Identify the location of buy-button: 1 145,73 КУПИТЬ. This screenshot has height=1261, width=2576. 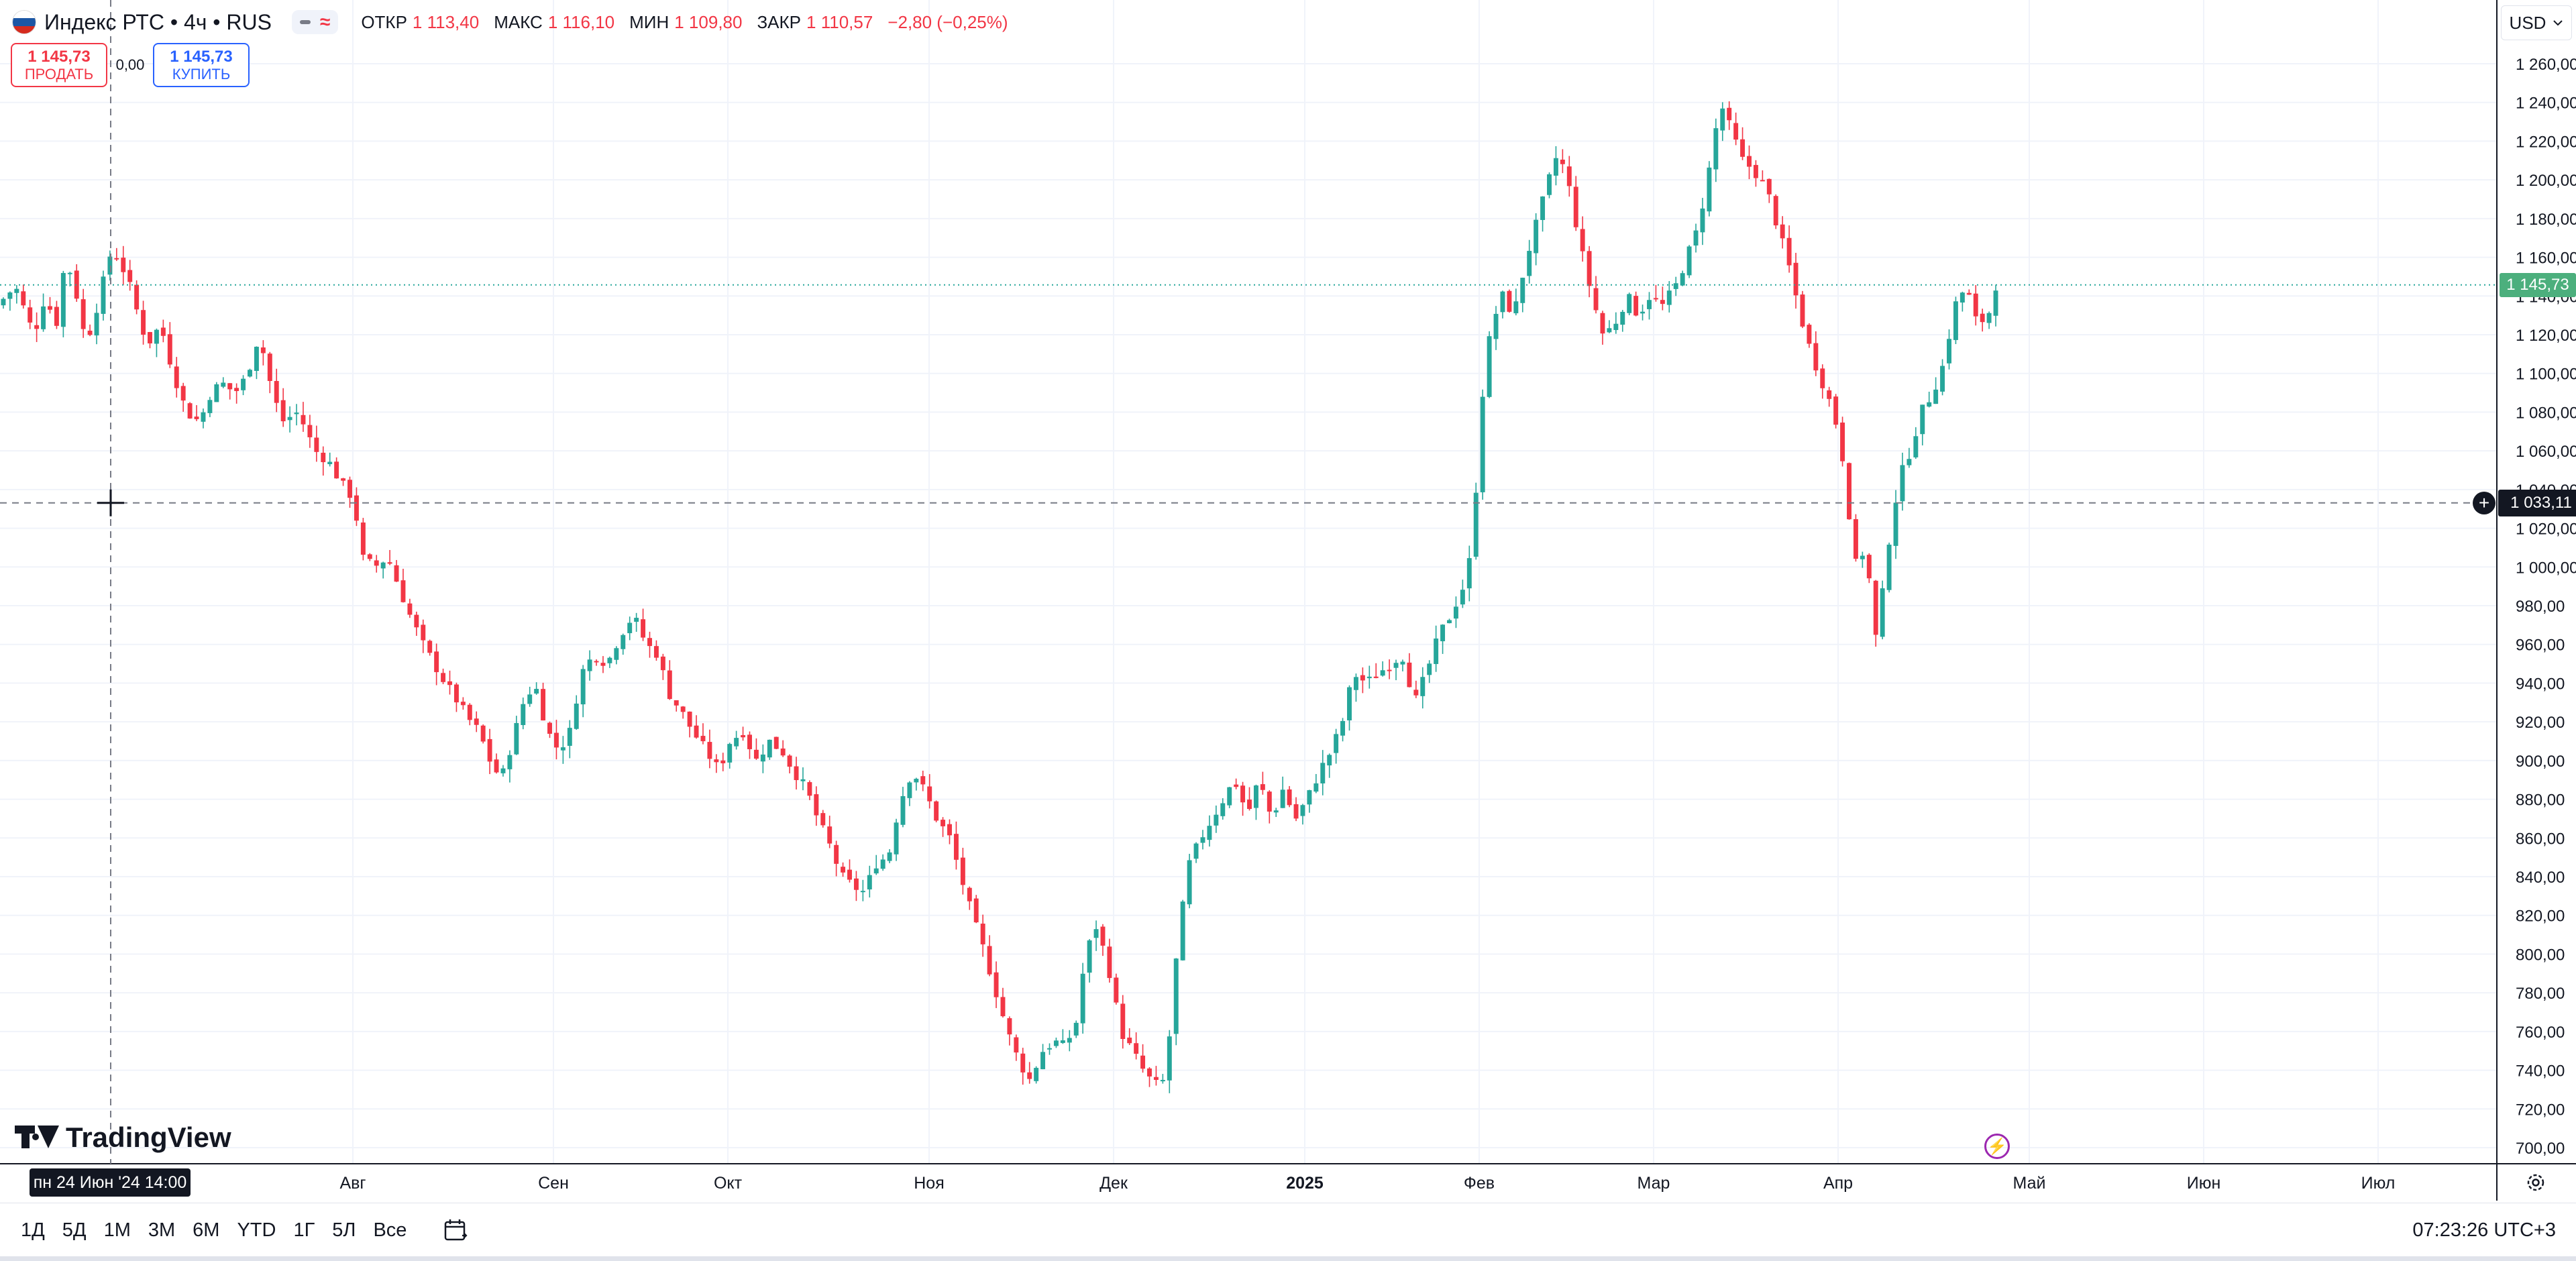
(201, 65).